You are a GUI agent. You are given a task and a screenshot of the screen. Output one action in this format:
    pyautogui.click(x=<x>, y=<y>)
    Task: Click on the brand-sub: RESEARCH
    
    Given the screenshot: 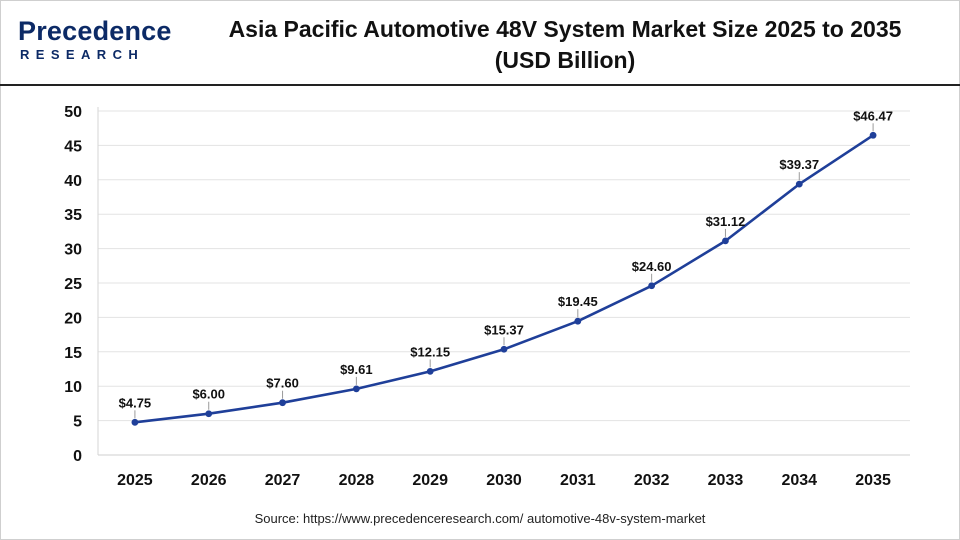 What is the action you would take?
    pyautogui.click(x=82, y=54)
    